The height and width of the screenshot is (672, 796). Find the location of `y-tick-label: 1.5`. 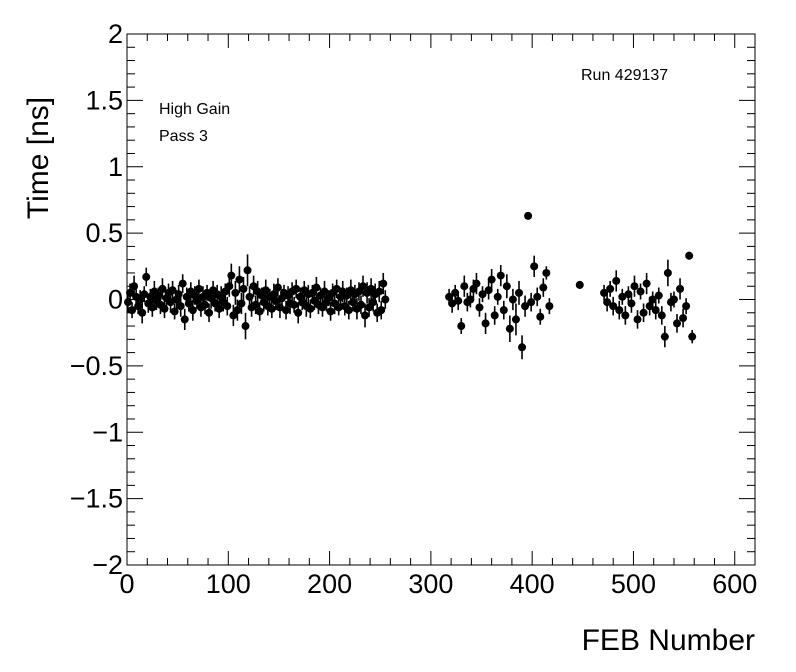

y-tick-label: 1.5 is located at coordinates (104, 100).